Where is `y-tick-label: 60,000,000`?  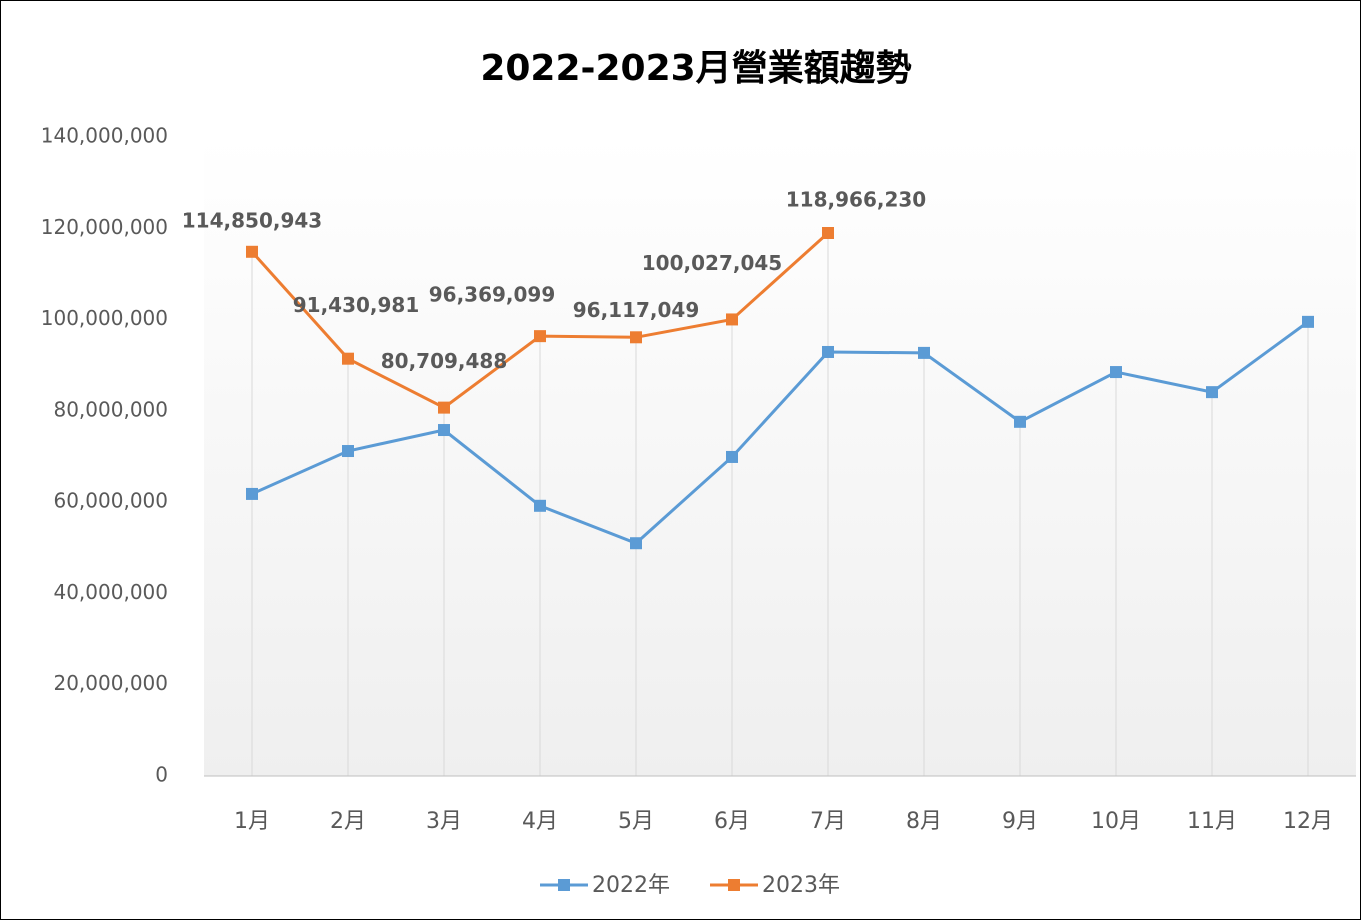
y-tick-label: 60,000,000 is located at coordinates (110, 501).